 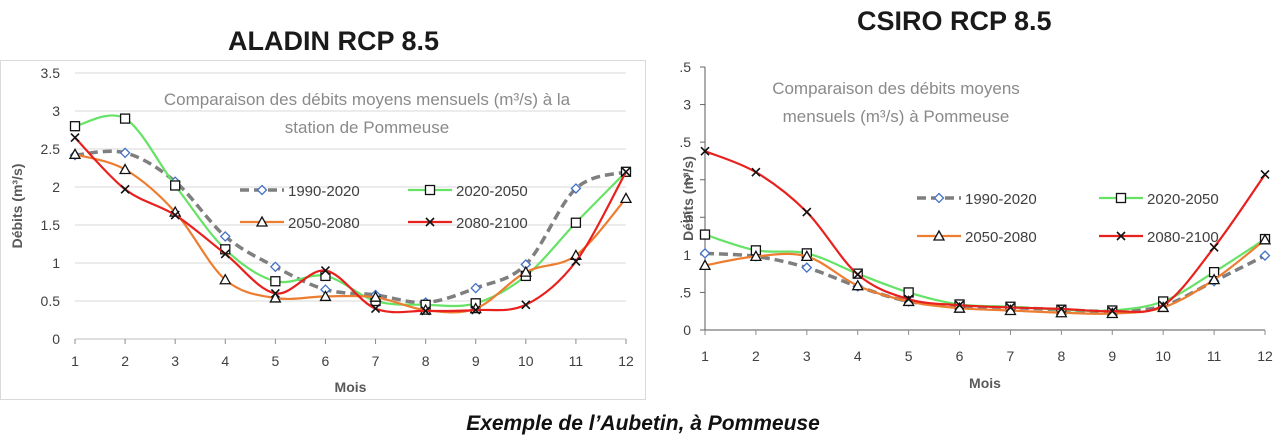 What do you see at coordinates (643, 423) in the screenshot?
I see `figure-caption: Exemple de l’Aubetin, à Pommeuse` at bounding box center [643, 423].